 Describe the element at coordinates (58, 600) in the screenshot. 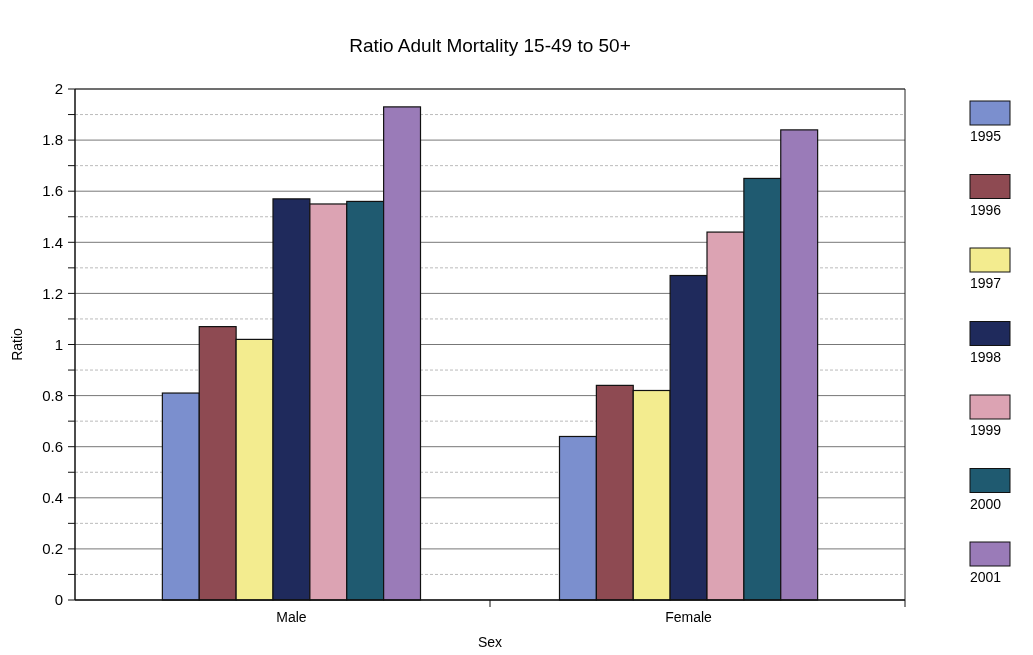

I see `y-tick-label: 0` at that location.